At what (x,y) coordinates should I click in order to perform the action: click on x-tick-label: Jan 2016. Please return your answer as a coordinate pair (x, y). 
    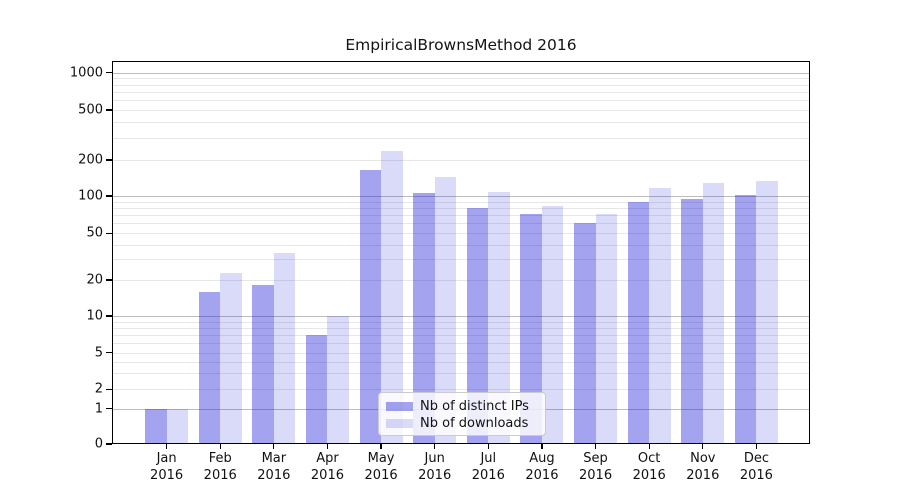
    Looking at the image, I should click on (167, 467).